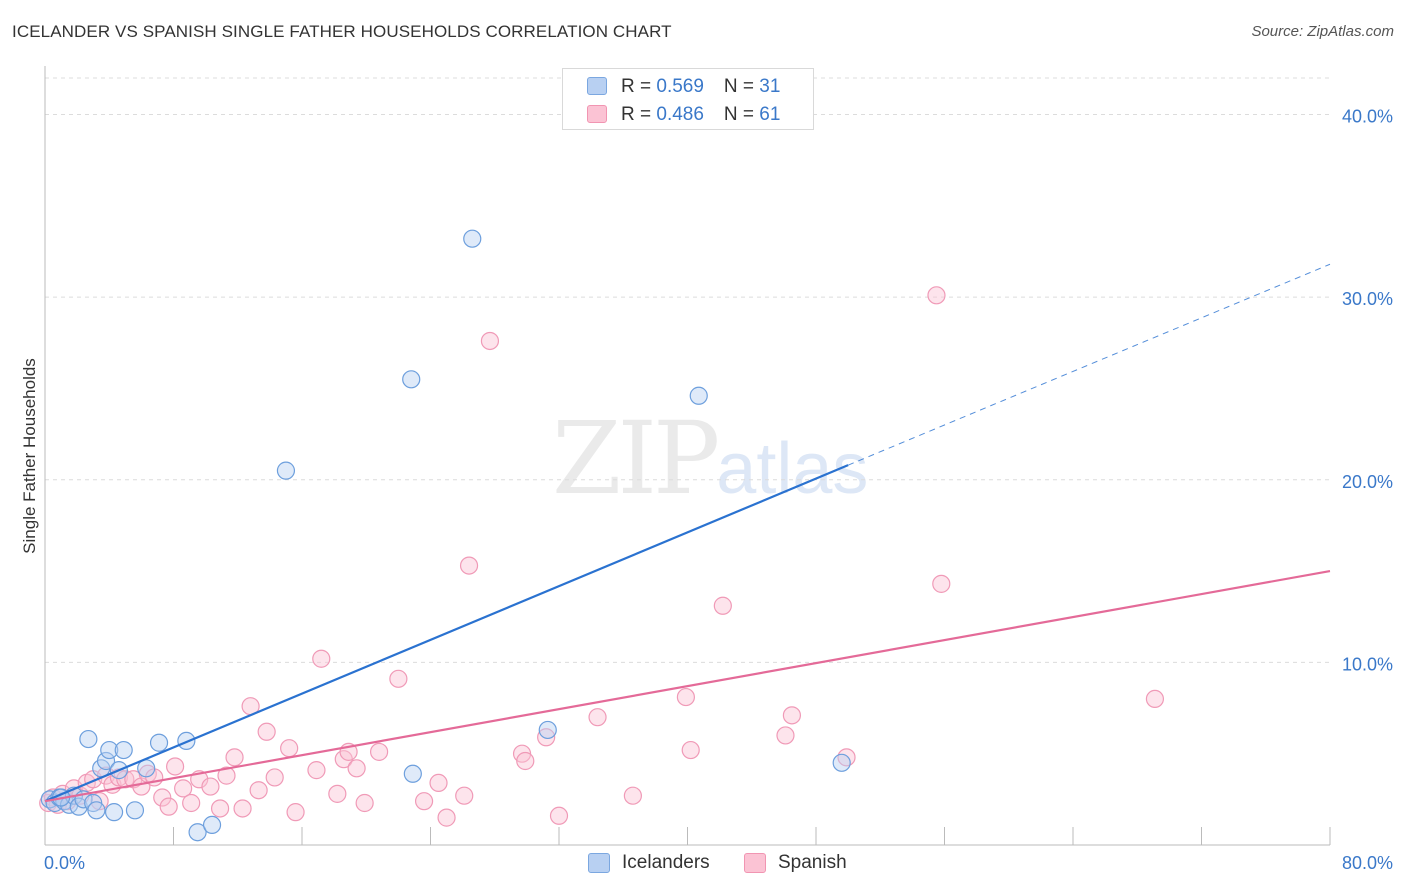 The width and height of the screenshot is (1406, 892). What do you see at coordinates (1367, 863) in the screenshot?
I see `x-tick-label: 80.0%` at bounding box center [1367, 863].